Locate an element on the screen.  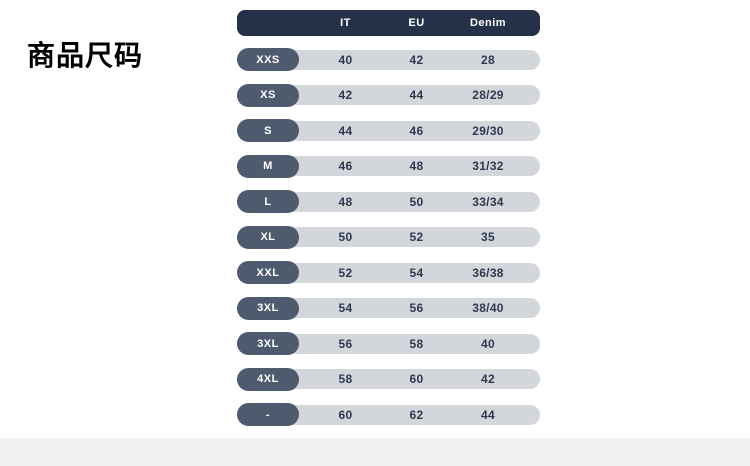
cell-denim: 44 is located at coordinates (488, 414).